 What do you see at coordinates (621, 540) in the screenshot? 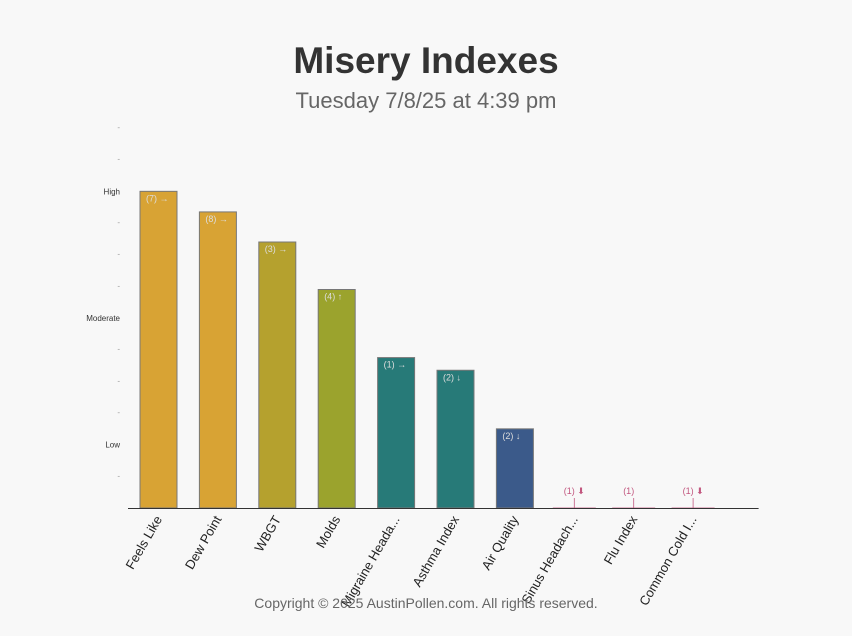
I see `x-category-label: Flu Index` at bounding box center [621, 540].